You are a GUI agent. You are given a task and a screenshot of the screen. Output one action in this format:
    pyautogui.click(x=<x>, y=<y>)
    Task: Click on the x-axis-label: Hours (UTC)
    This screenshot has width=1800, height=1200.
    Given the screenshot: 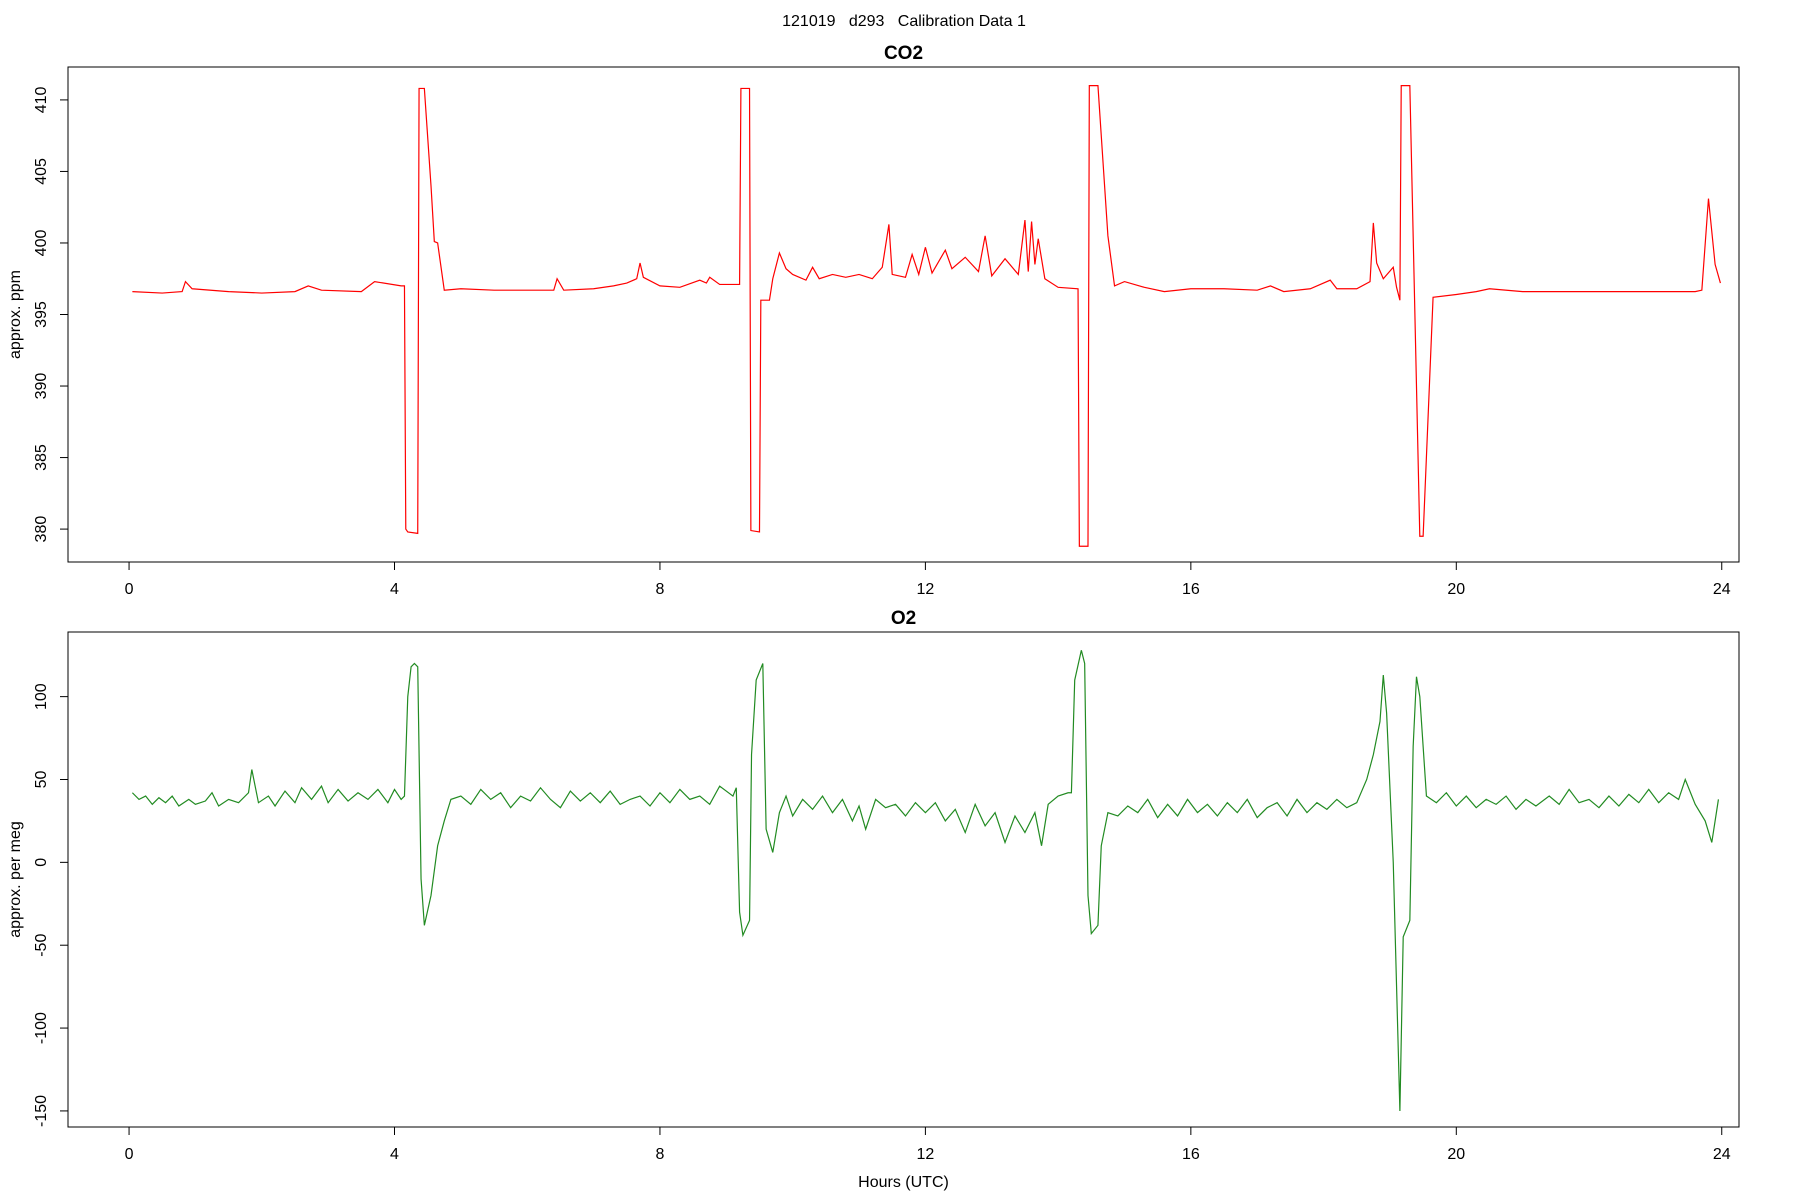 What is the action you would take?
    pyautogui.click(x=903, y=1182)
    